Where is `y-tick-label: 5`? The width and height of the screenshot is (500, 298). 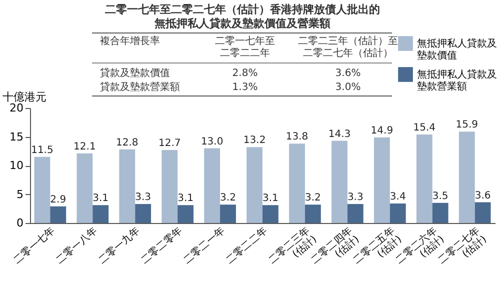 y-tick-label: 5 is located at coordinates (20, 194).